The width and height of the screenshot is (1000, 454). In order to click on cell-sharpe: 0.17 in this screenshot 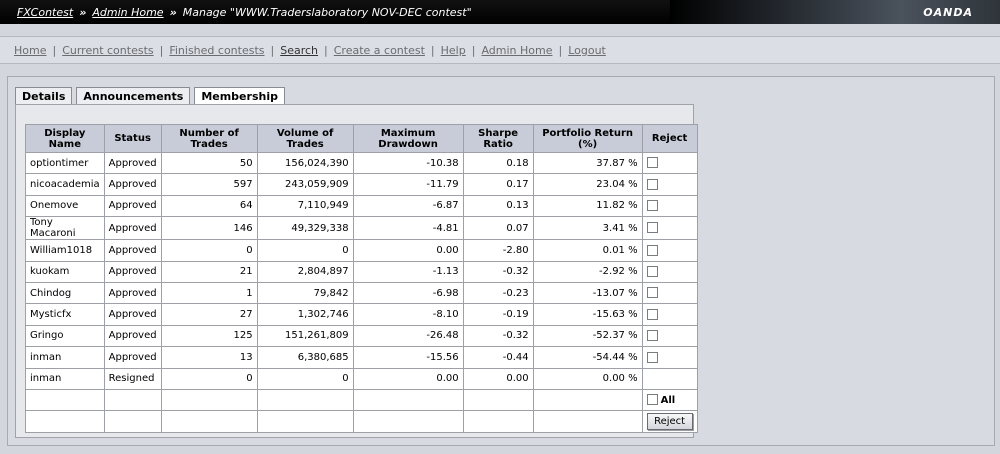, I will do `click(498, 184)`.